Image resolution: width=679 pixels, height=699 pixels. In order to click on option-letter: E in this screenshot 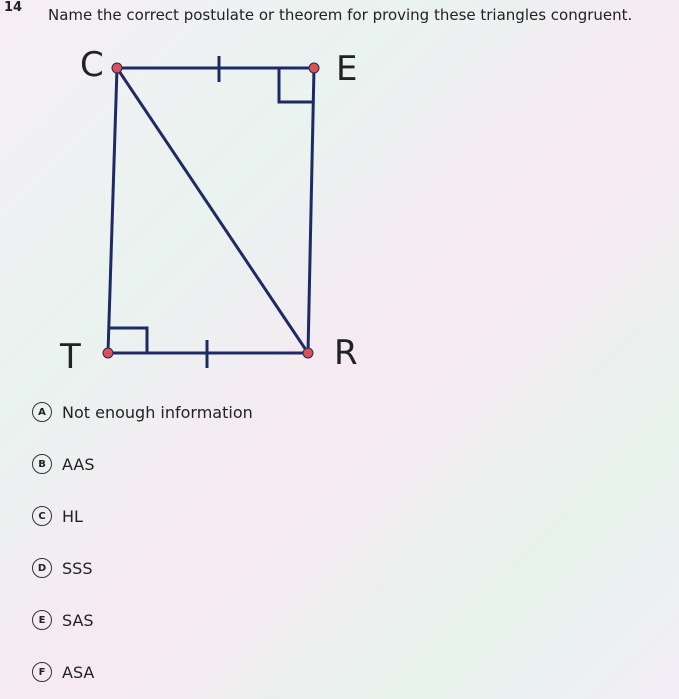, I will do `click(42, 620)`.